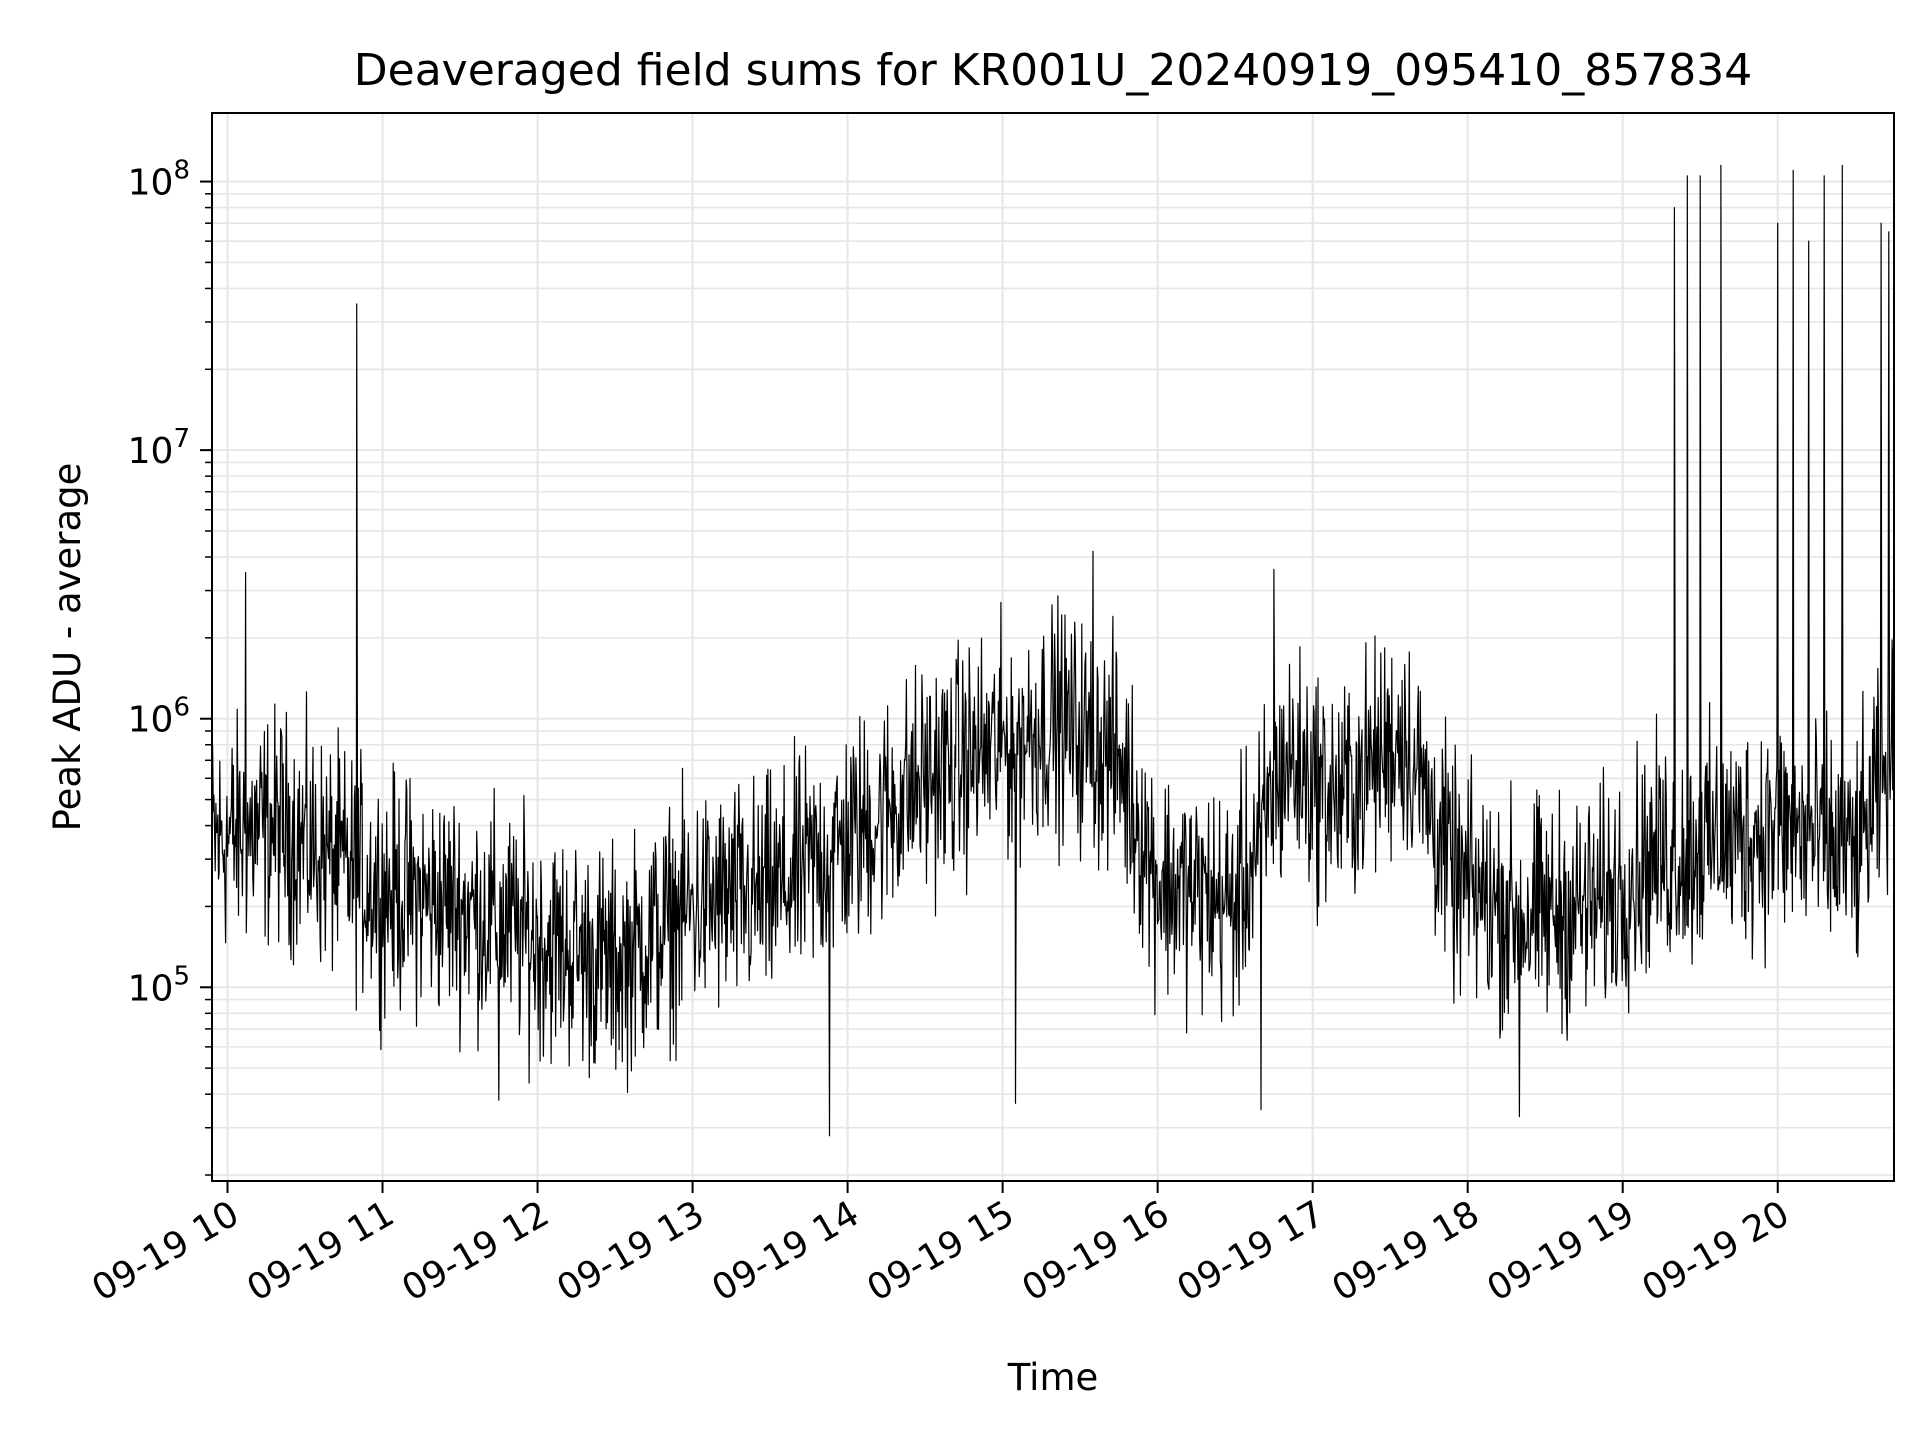 The width and height of the screenshot is (1920, 1444). What do you see at coordinates (181, 439) in the screenshot?
I see `y-tick-exponent: 7` at bounding box center [181, 439].